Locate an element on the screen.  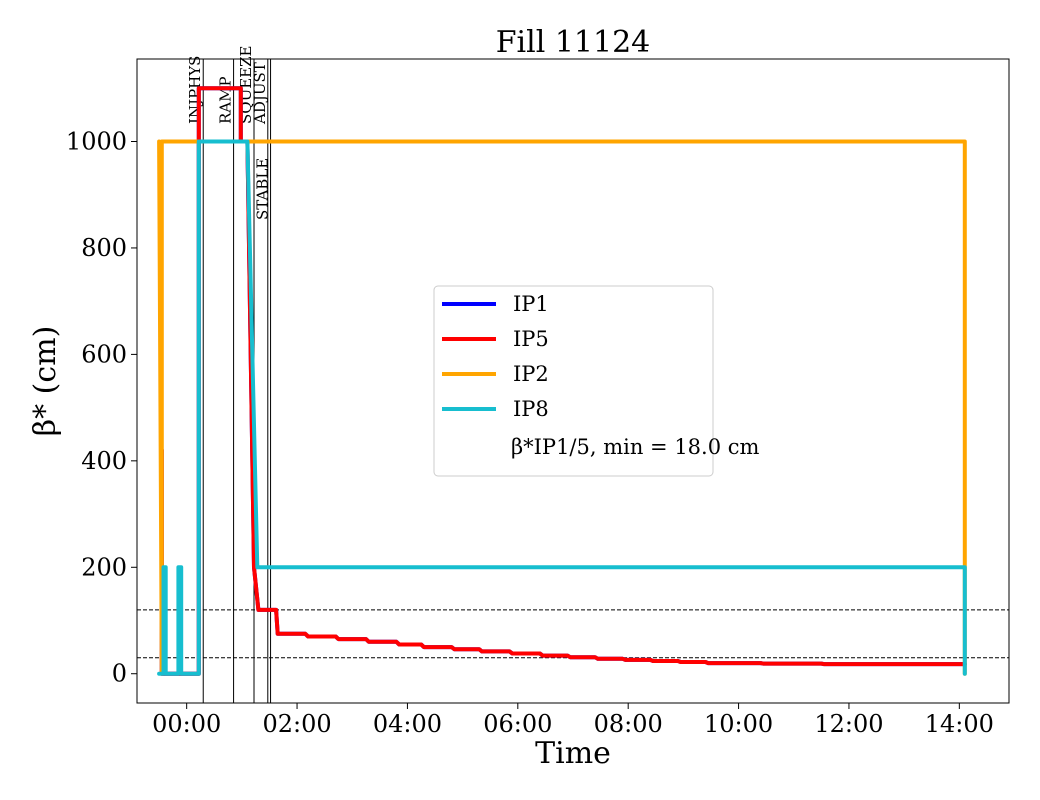
x-axis: 00:00 02:00 04:00 06:00 08:00 10:00 12:00 14:00 is located at coordinates (573, 720).